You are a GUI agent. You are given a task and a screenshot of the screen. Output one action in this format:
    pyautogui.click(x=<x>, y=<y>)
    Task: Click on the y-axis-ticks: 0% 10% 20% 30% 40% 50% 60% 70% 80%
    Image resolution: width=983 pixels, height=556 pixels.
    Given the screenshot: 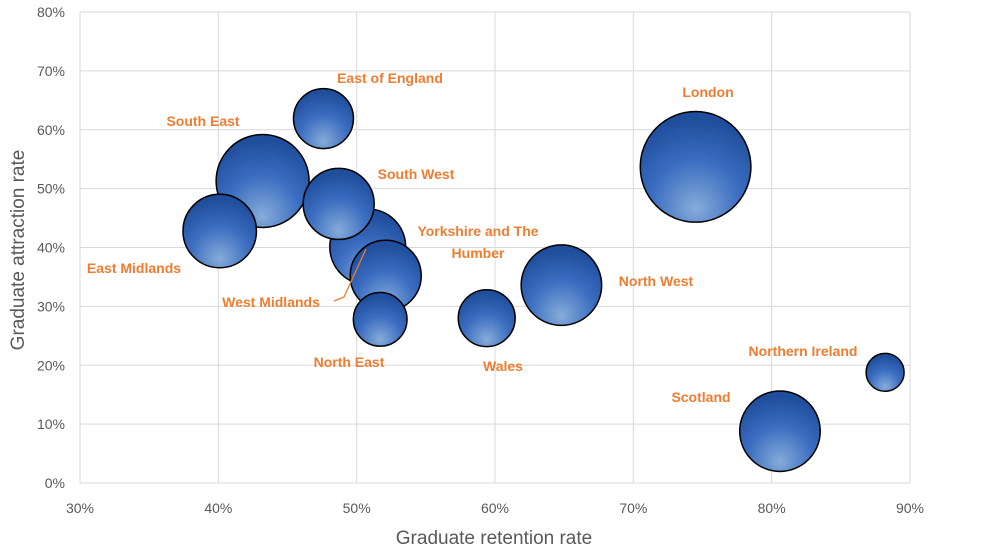 What is the action you would take?
    pyautogui.click(x=51, y=247)
    